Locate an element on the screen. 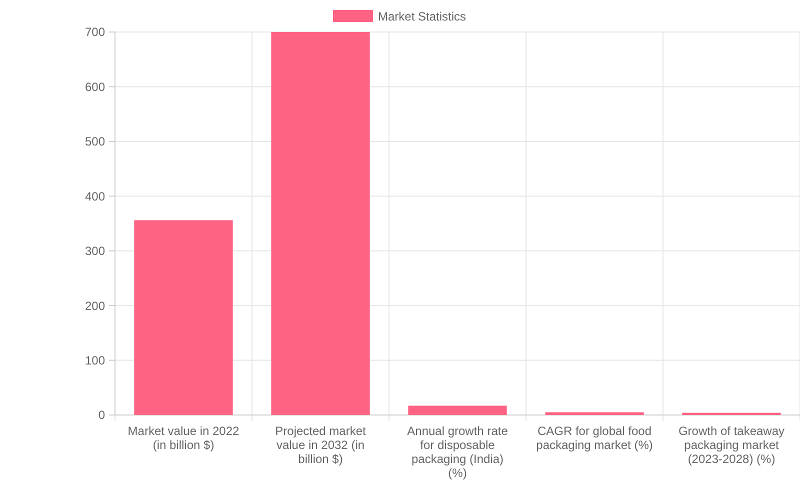  y-tick-label: 400 is located at coordinates (95, 196).